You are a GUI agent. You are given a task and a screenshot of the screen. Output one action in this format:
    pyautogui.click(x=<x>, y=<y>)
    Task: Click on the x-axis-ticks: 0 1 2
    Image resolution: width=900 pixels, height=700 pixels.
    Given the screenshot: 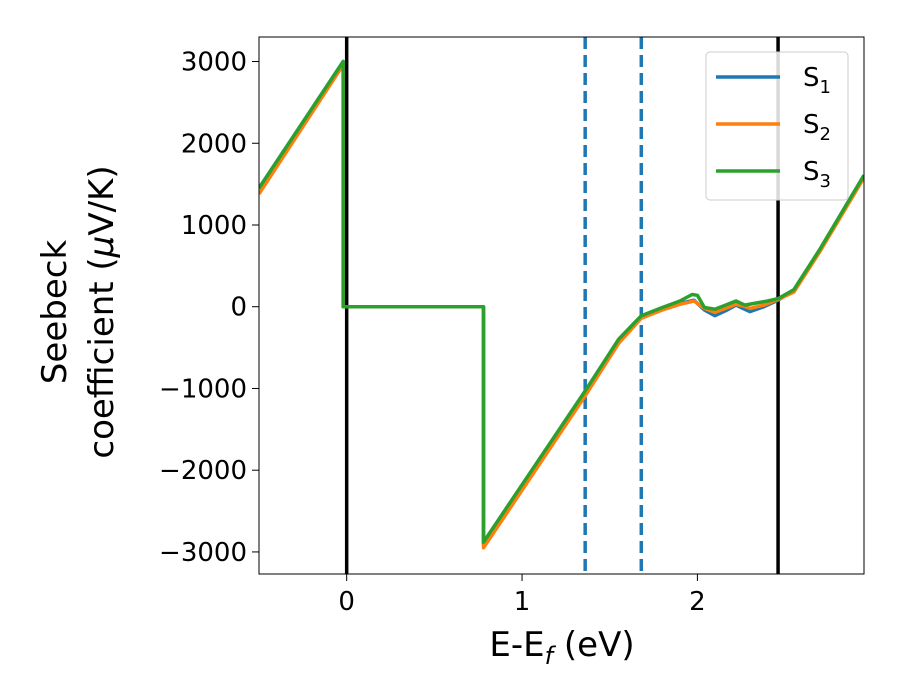 What is the action you would take?
    pyautogui.click(x=522, y=595)
    